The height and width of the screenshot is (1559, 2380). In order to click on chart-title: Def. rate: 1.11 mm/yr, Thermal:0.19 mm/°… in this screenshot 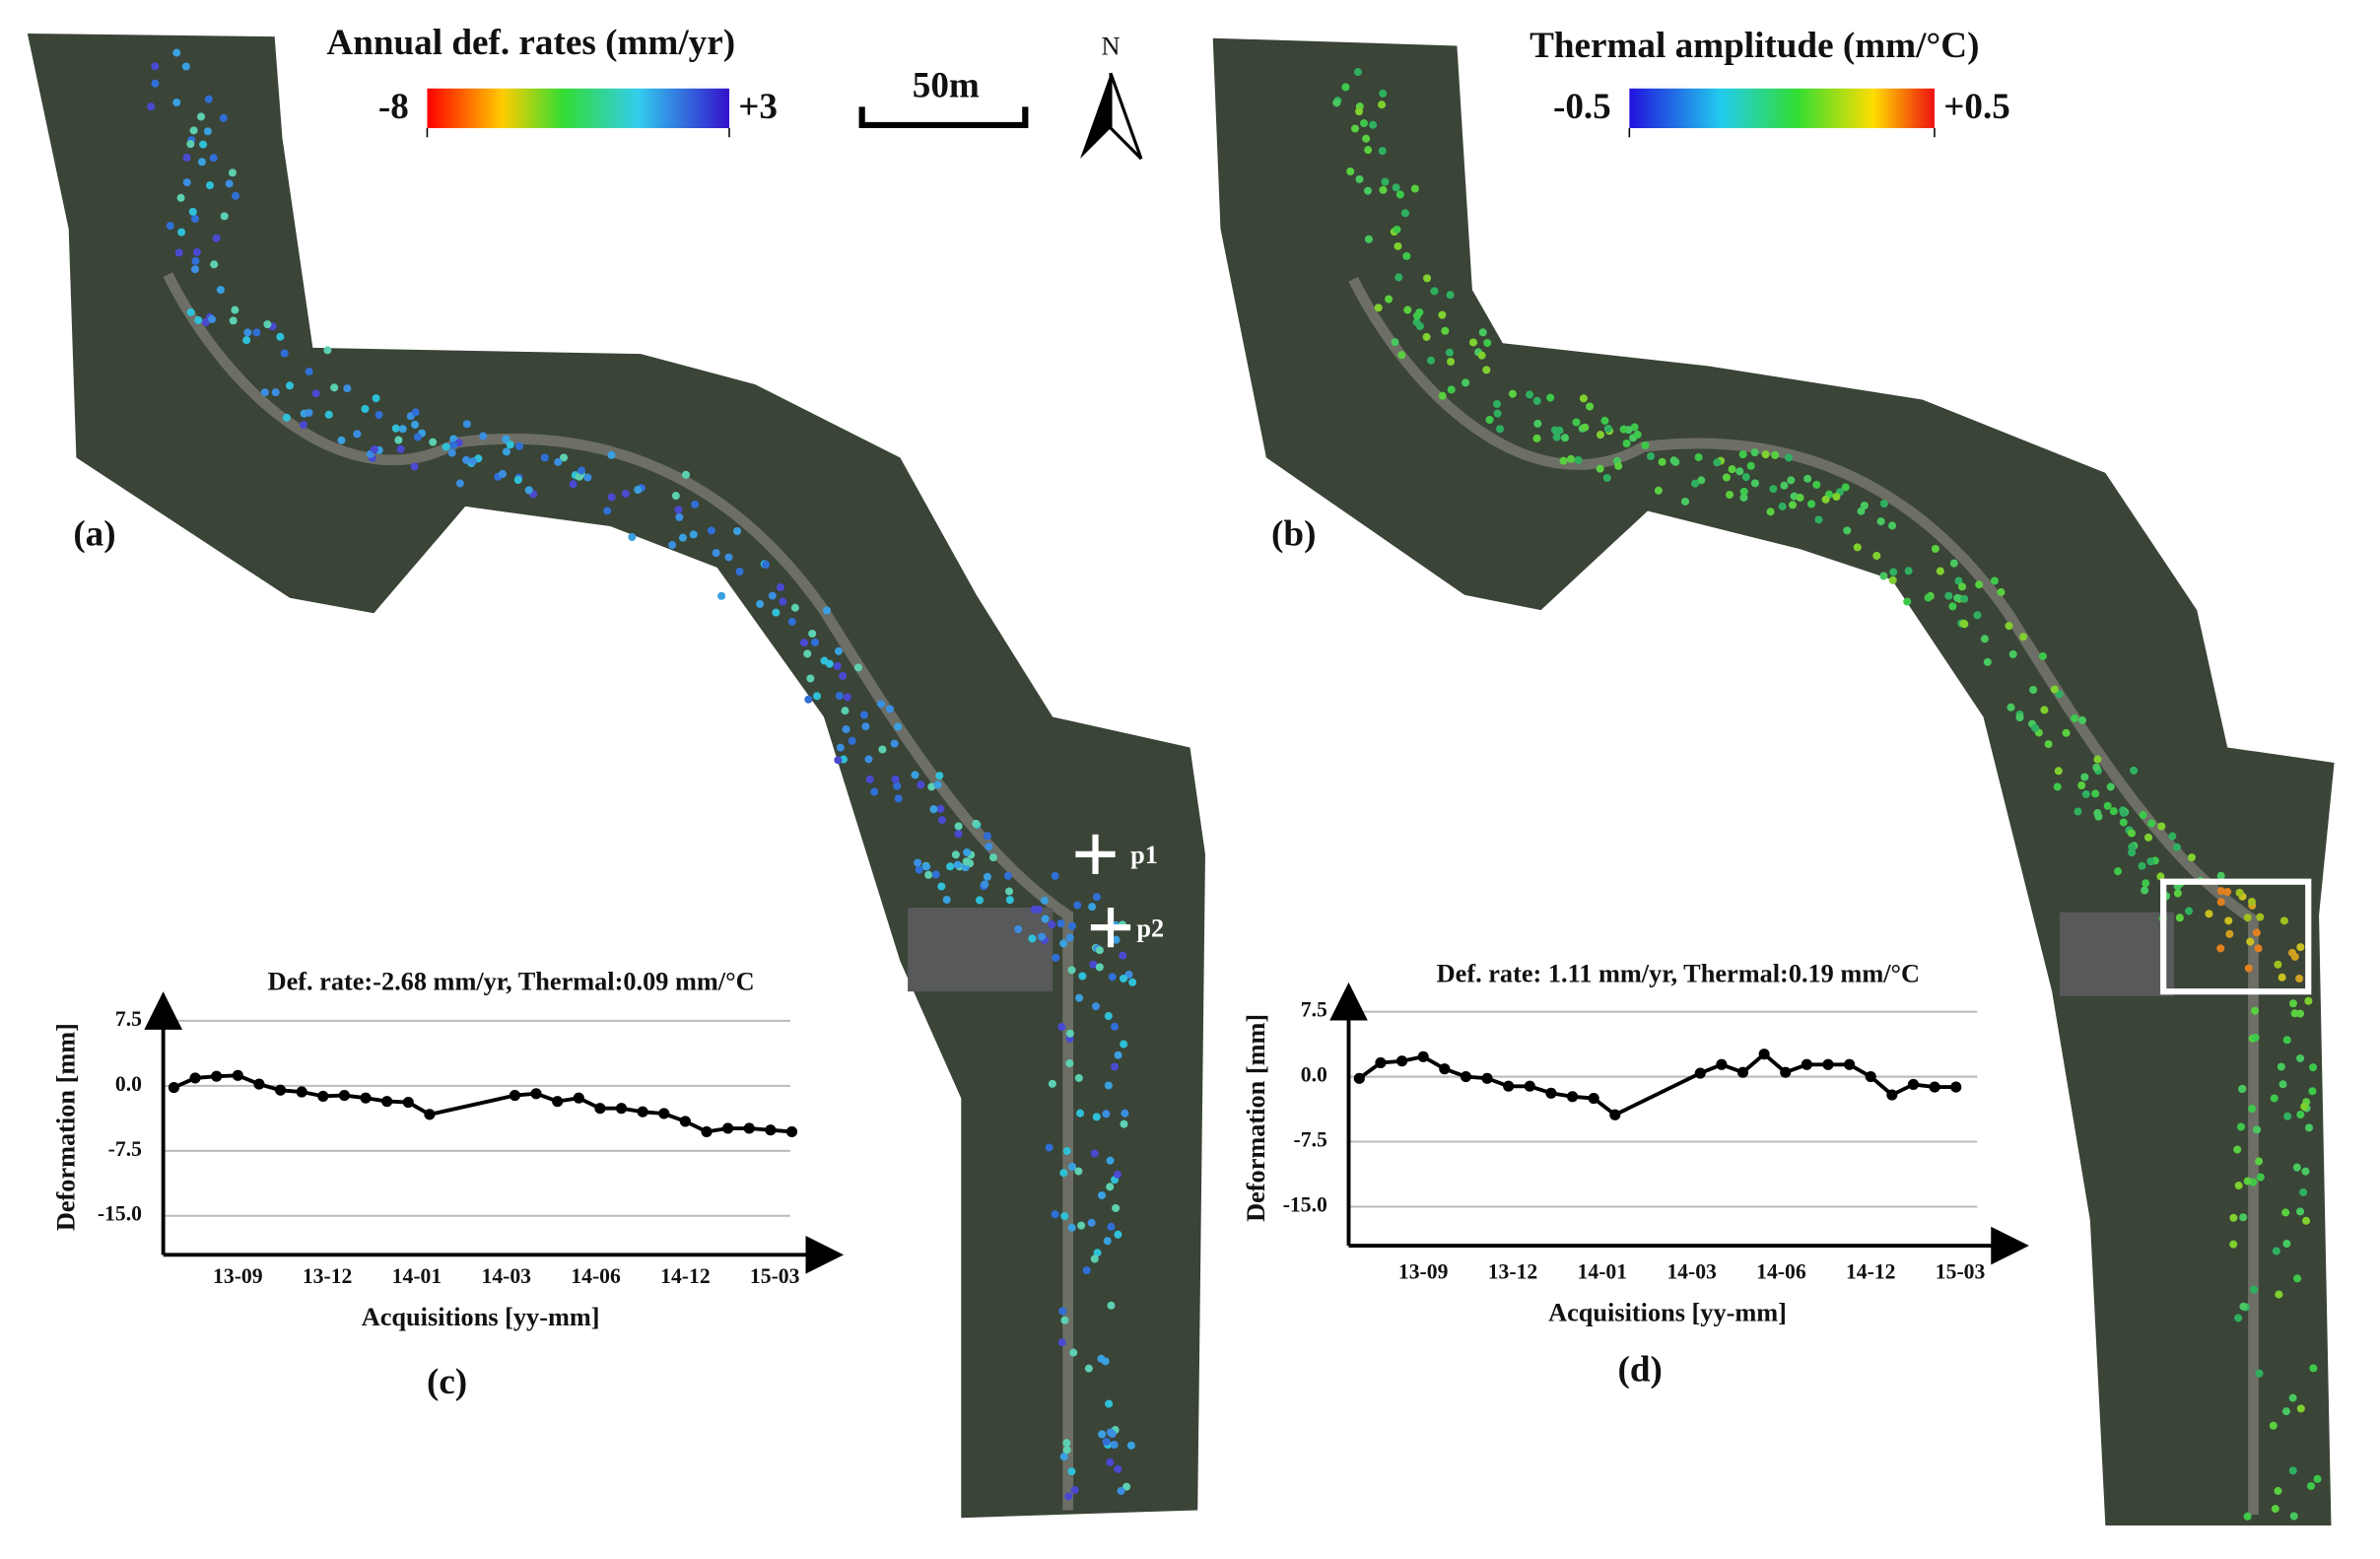, I will do `click(1678, 974)`.